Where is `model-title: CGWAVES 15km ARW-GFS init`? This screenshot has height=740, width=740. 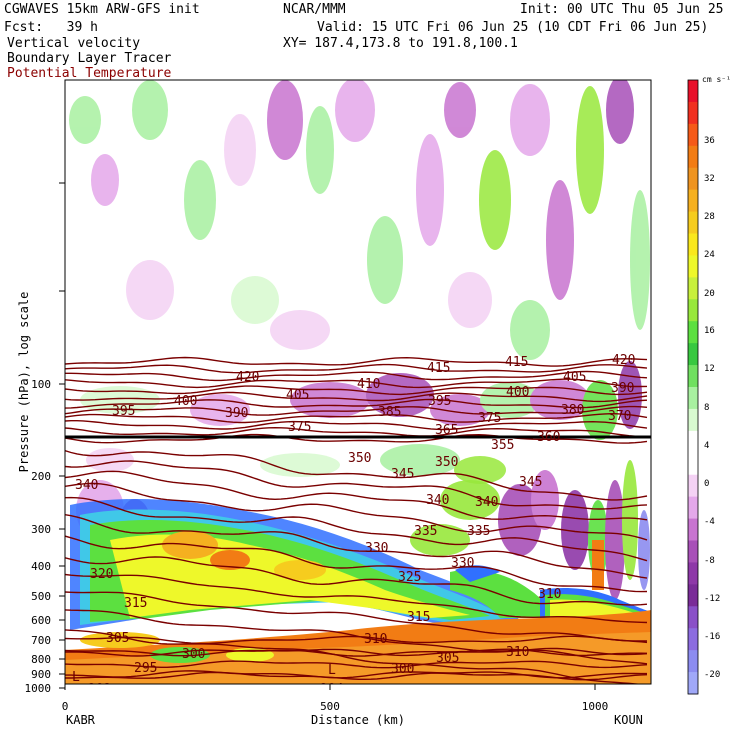
model-title: CGWAVES 15km ARW-GFS init is located at coordinates (102, 9).